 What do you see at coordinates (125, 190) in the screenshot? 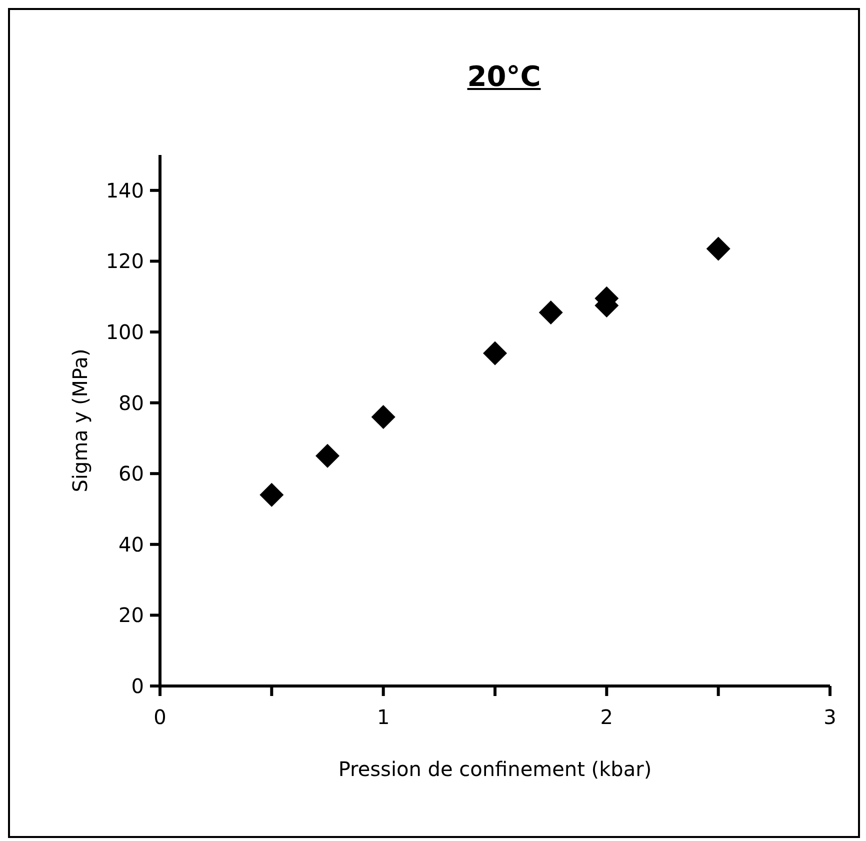
I see `y-tick-label: 140` at bounding box center [125, 190].